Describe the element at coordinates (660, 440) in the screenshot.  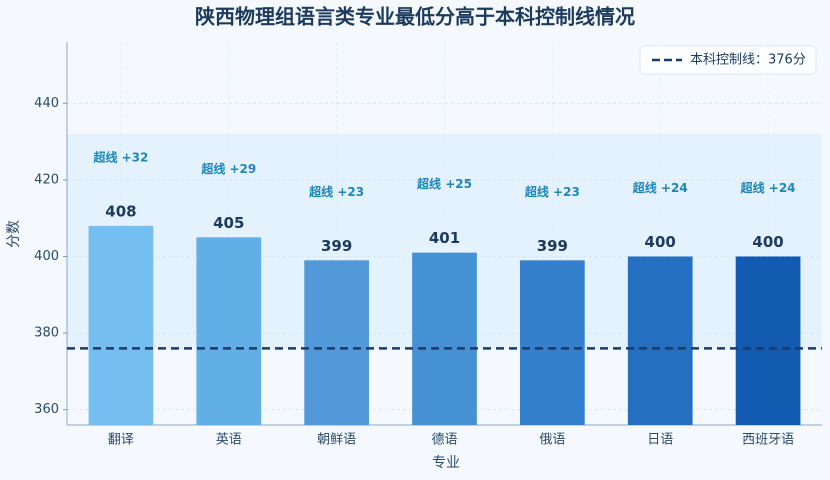
I see `x-tick-label: 日语` at that location.